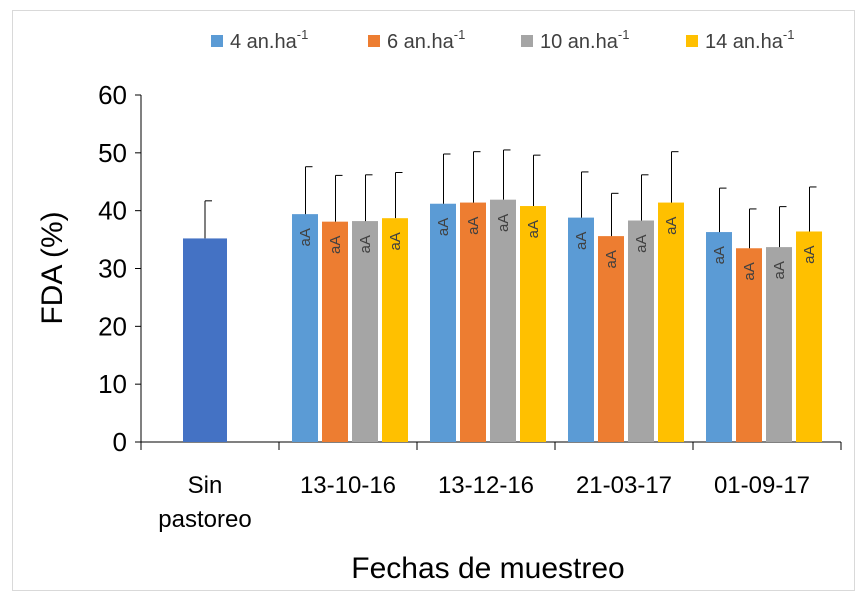 This screenshot has width=867, height=601. Describe the element at coordinates (112, 384) in the screenshot. I see `y-tick-label: 10` at that location.